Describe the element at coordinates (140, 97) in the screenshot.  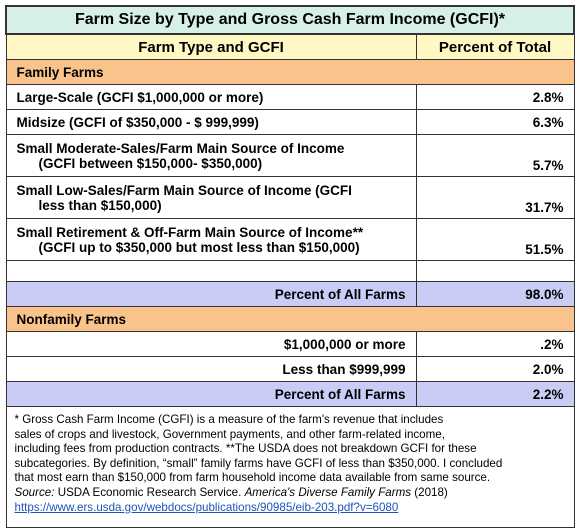
I see `row-label-text: Large-Scale (GCFI $1,000,000 or more)` at that location.